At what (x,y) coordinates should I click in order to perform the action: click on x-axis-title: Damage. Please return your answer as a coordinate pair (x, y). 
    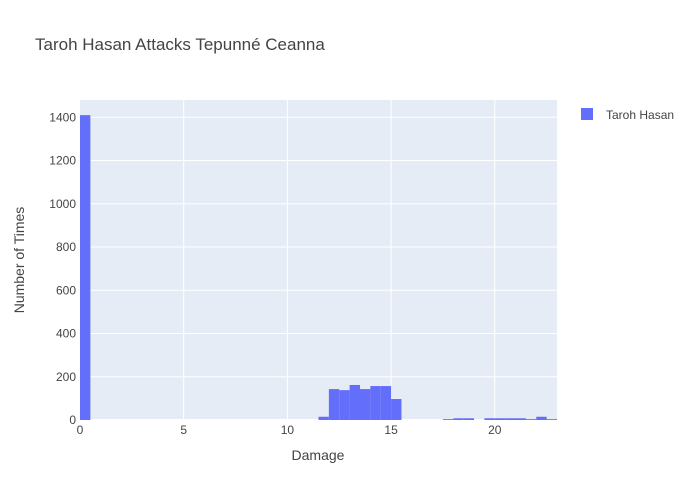
    Looking at the image, I should click on (318, 455).